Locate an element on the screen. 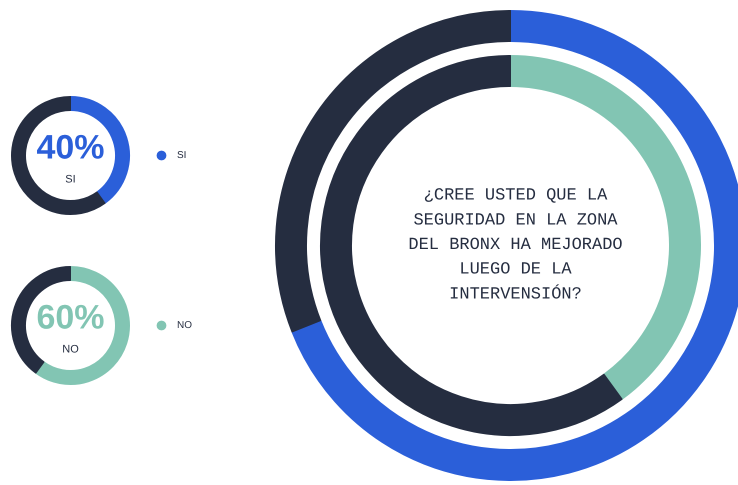  text: ¿CREE USTED QUE LA SEGURIDAD EN LA ZONA DEL BRONX HA MEJORADO LUEGO DE LA INTERVENSIÓN? is located at coordinates (515, 245).